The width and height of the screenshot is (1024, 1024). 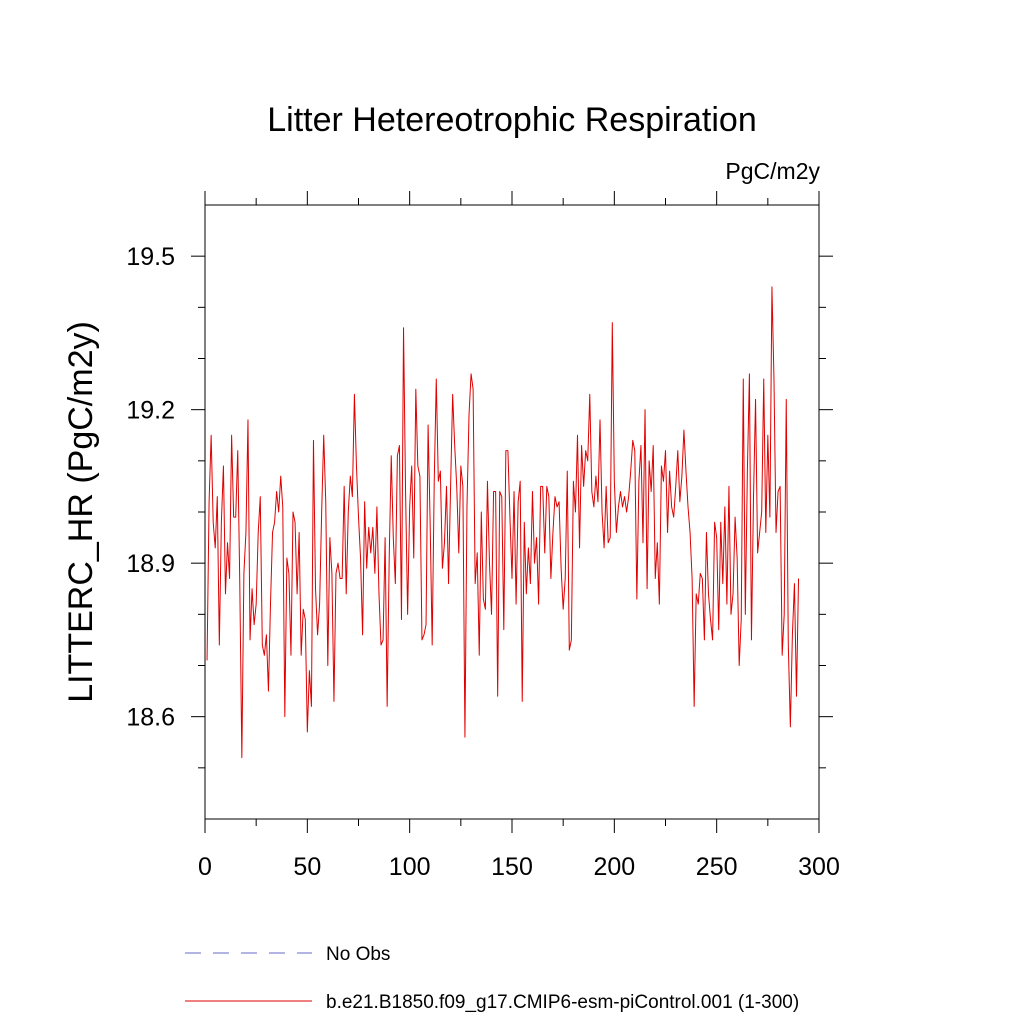 I want to click on x-tick-label: 0, so click(x=205, y=867).